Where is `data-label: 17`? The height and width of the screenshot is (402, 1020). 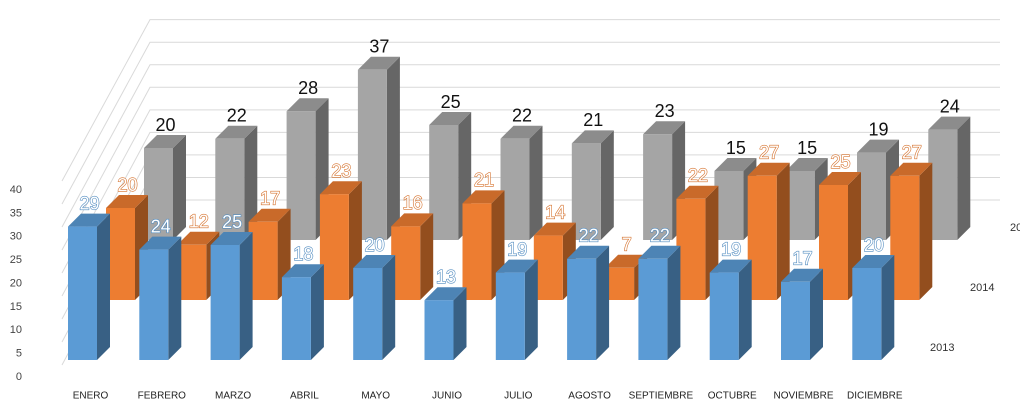 data-label: 17 is located at coordinates (802, 259).